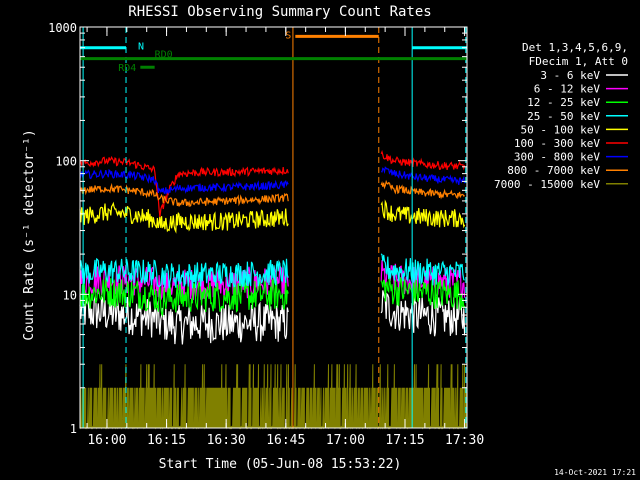  Describe the element at coordinates (404, 440) in the screenshot. I see `x-tick-label: 17:15` at that location.